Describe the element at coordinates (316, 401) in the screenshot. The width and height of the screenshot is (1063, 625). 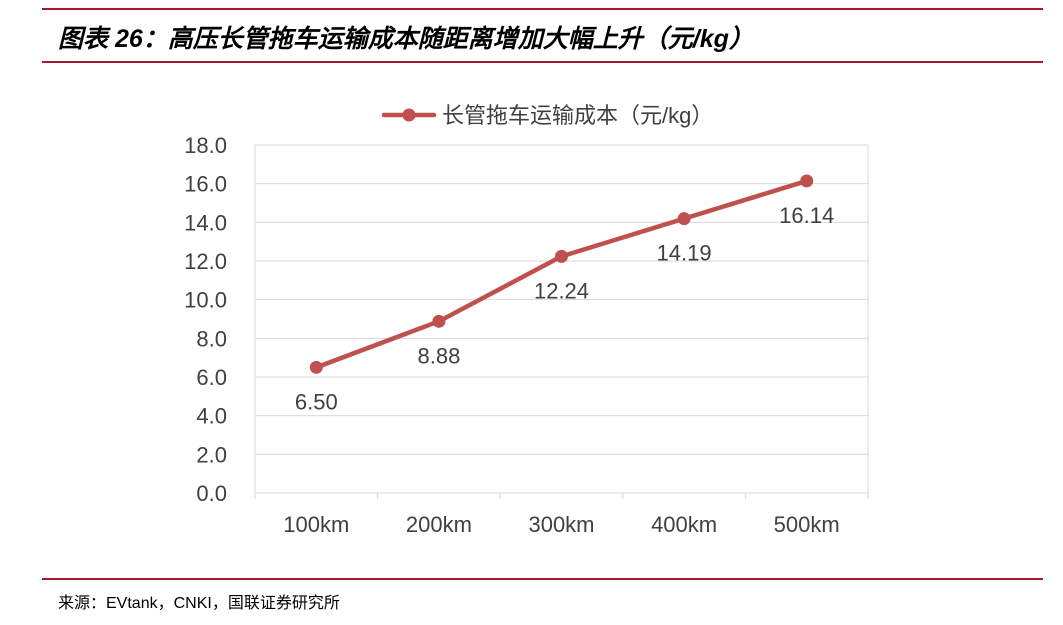
I see `data-label: 6.50` at that location.